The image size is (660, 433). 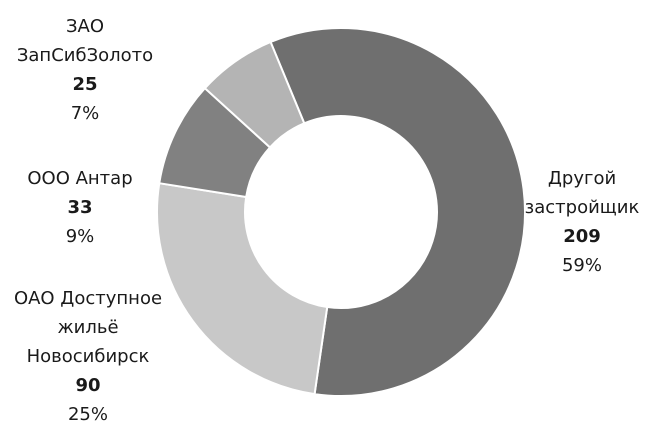 What do you see at coordinates (582, 236) in the screenshot?
I see `label-value: 209` at bounding box center [582, 236].